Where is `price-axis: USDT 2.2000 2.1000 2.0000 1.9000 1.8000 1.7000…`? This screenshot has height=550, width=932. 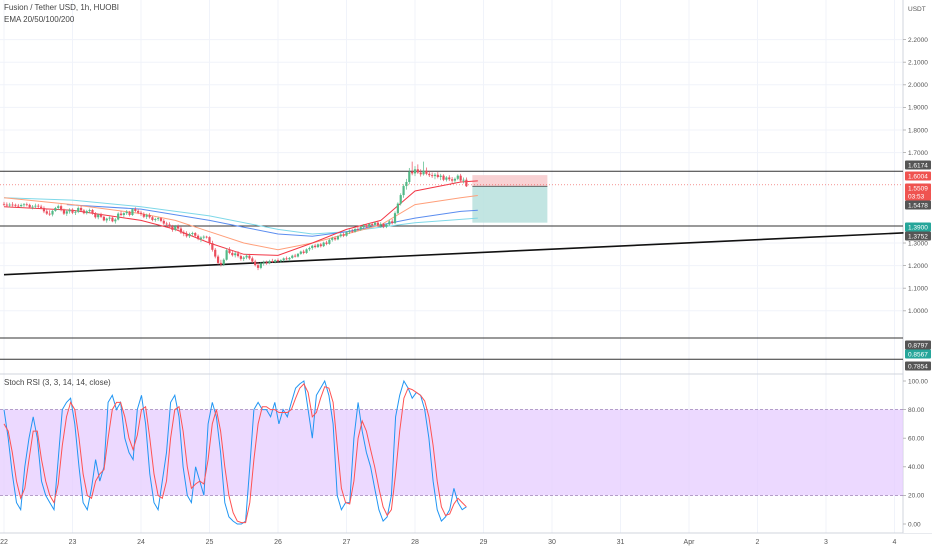
price-axis: USDT 2.2000 2.1000 2.0000 1.9000 1.8000 1.7000… is located at coordinates (917, 266).